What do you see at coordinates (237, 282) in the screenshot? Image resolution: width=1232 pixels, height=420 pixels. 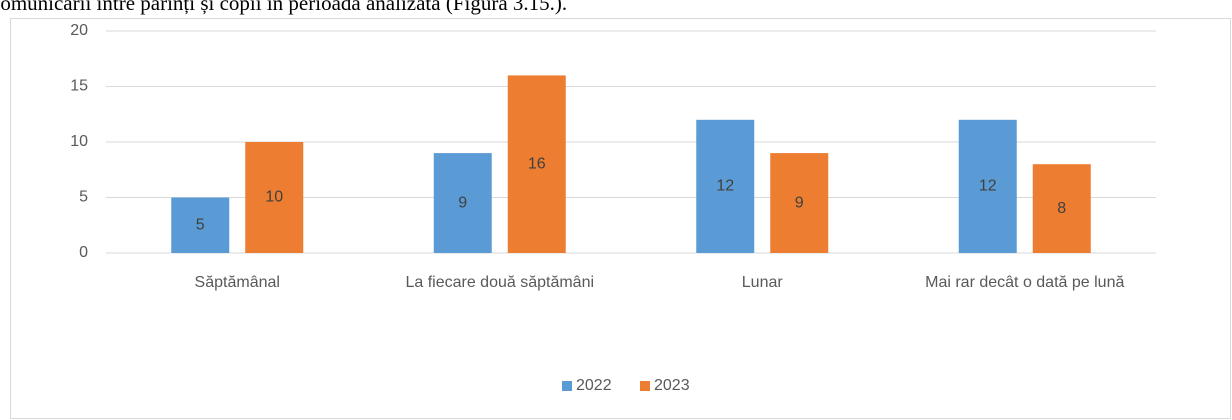 I see `x-tick-label: Săptămânal` at bounding box center [237, 282].